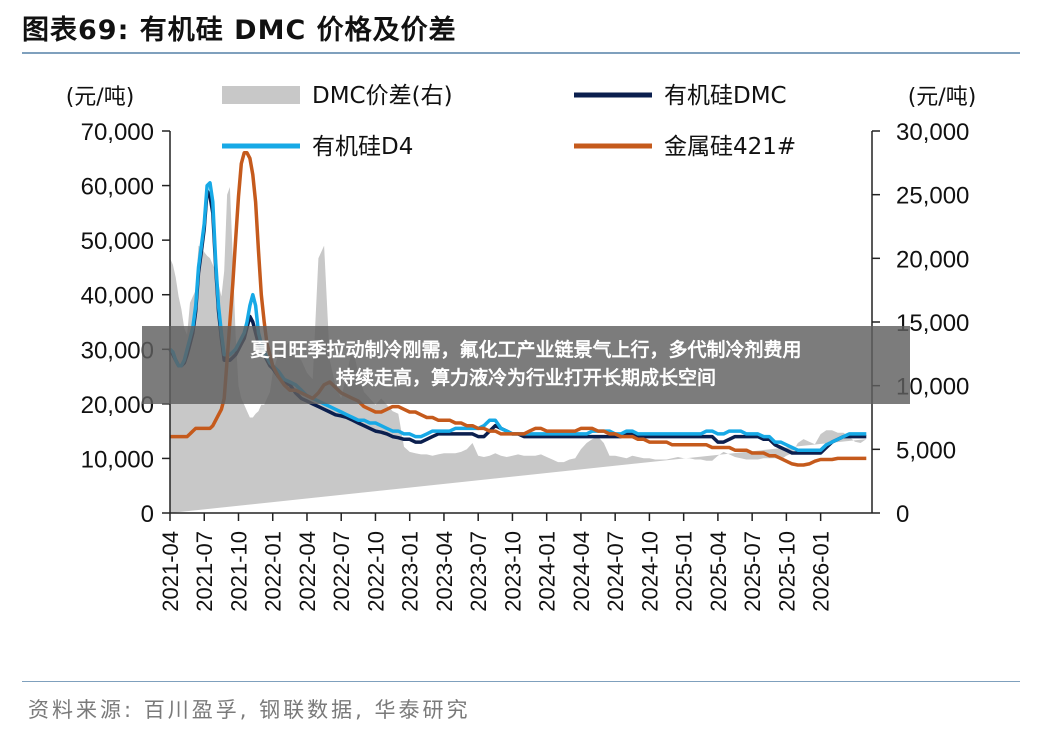  What do you see at coordinates (525, 378) in the screenshot?
I see `banner-line-2: 持续走高，算力液冷为行业打开长期成长空间` at bounding box center [525, 378].